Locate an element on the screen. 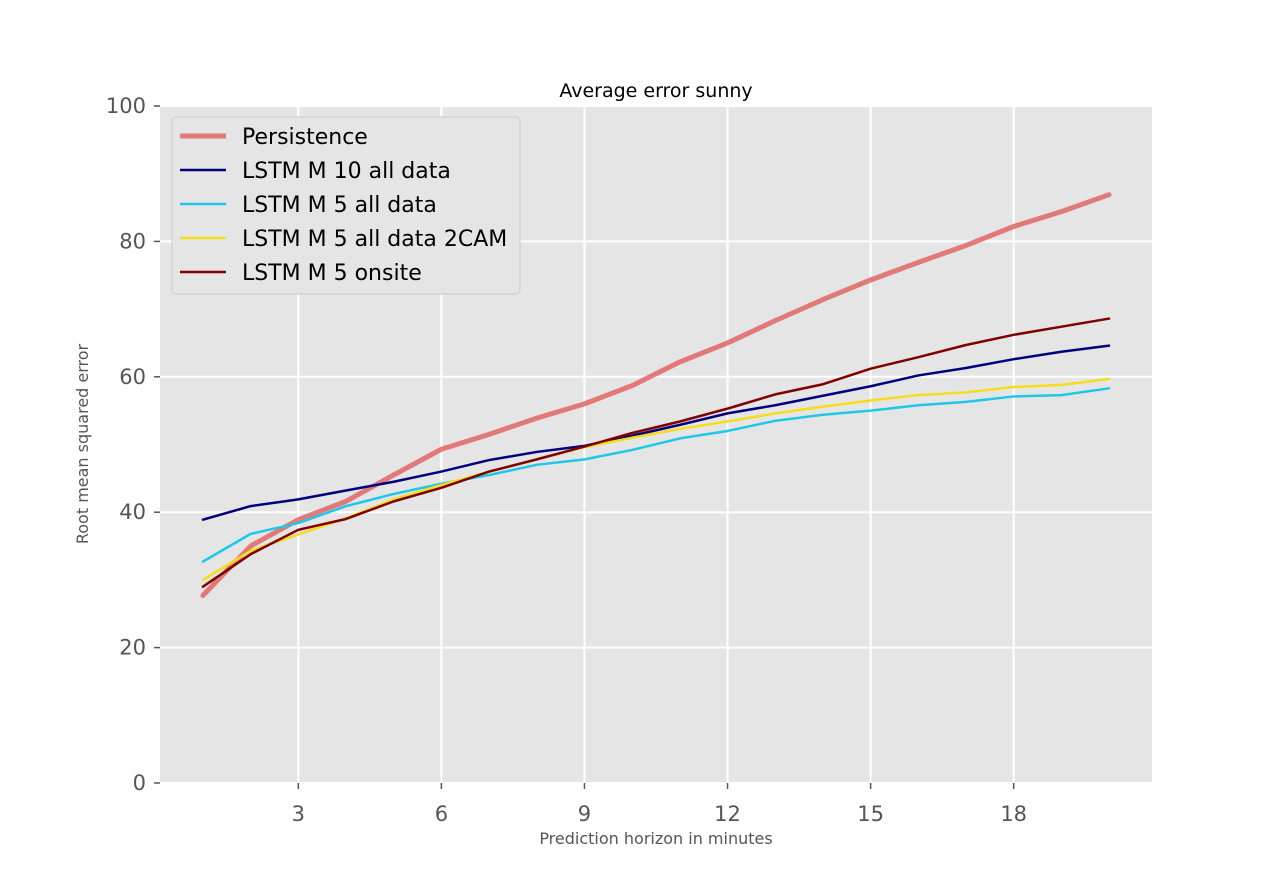 Image resolution: width=1280 pixels, height=880 pixels. legend-box is located at coordinates (346, 205).